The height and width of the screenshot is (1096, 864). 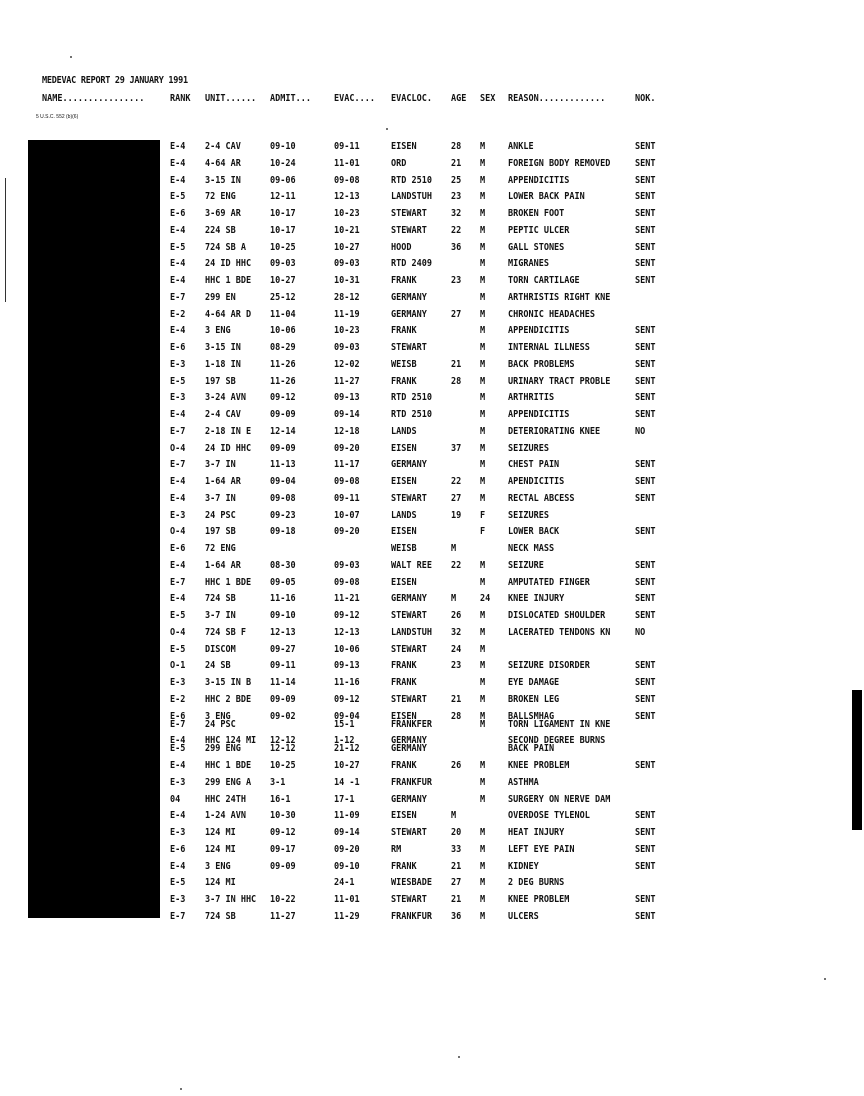 I want to click on cell-reason: LOWER BACK, so click(x=534, y=532).